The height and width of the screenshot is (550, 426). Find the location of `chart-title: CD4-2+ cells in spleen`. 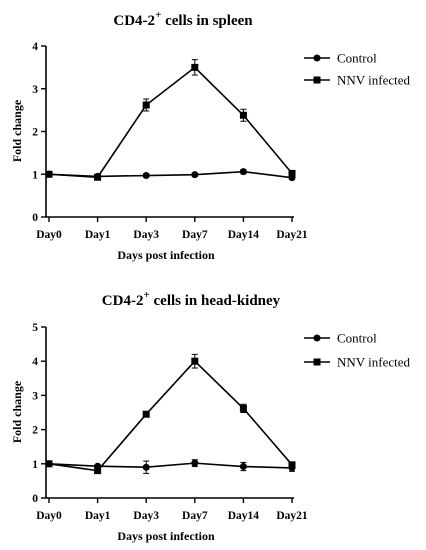

chart-title: CD4-2+ cells in spleen is located at coordinates (183, 19).